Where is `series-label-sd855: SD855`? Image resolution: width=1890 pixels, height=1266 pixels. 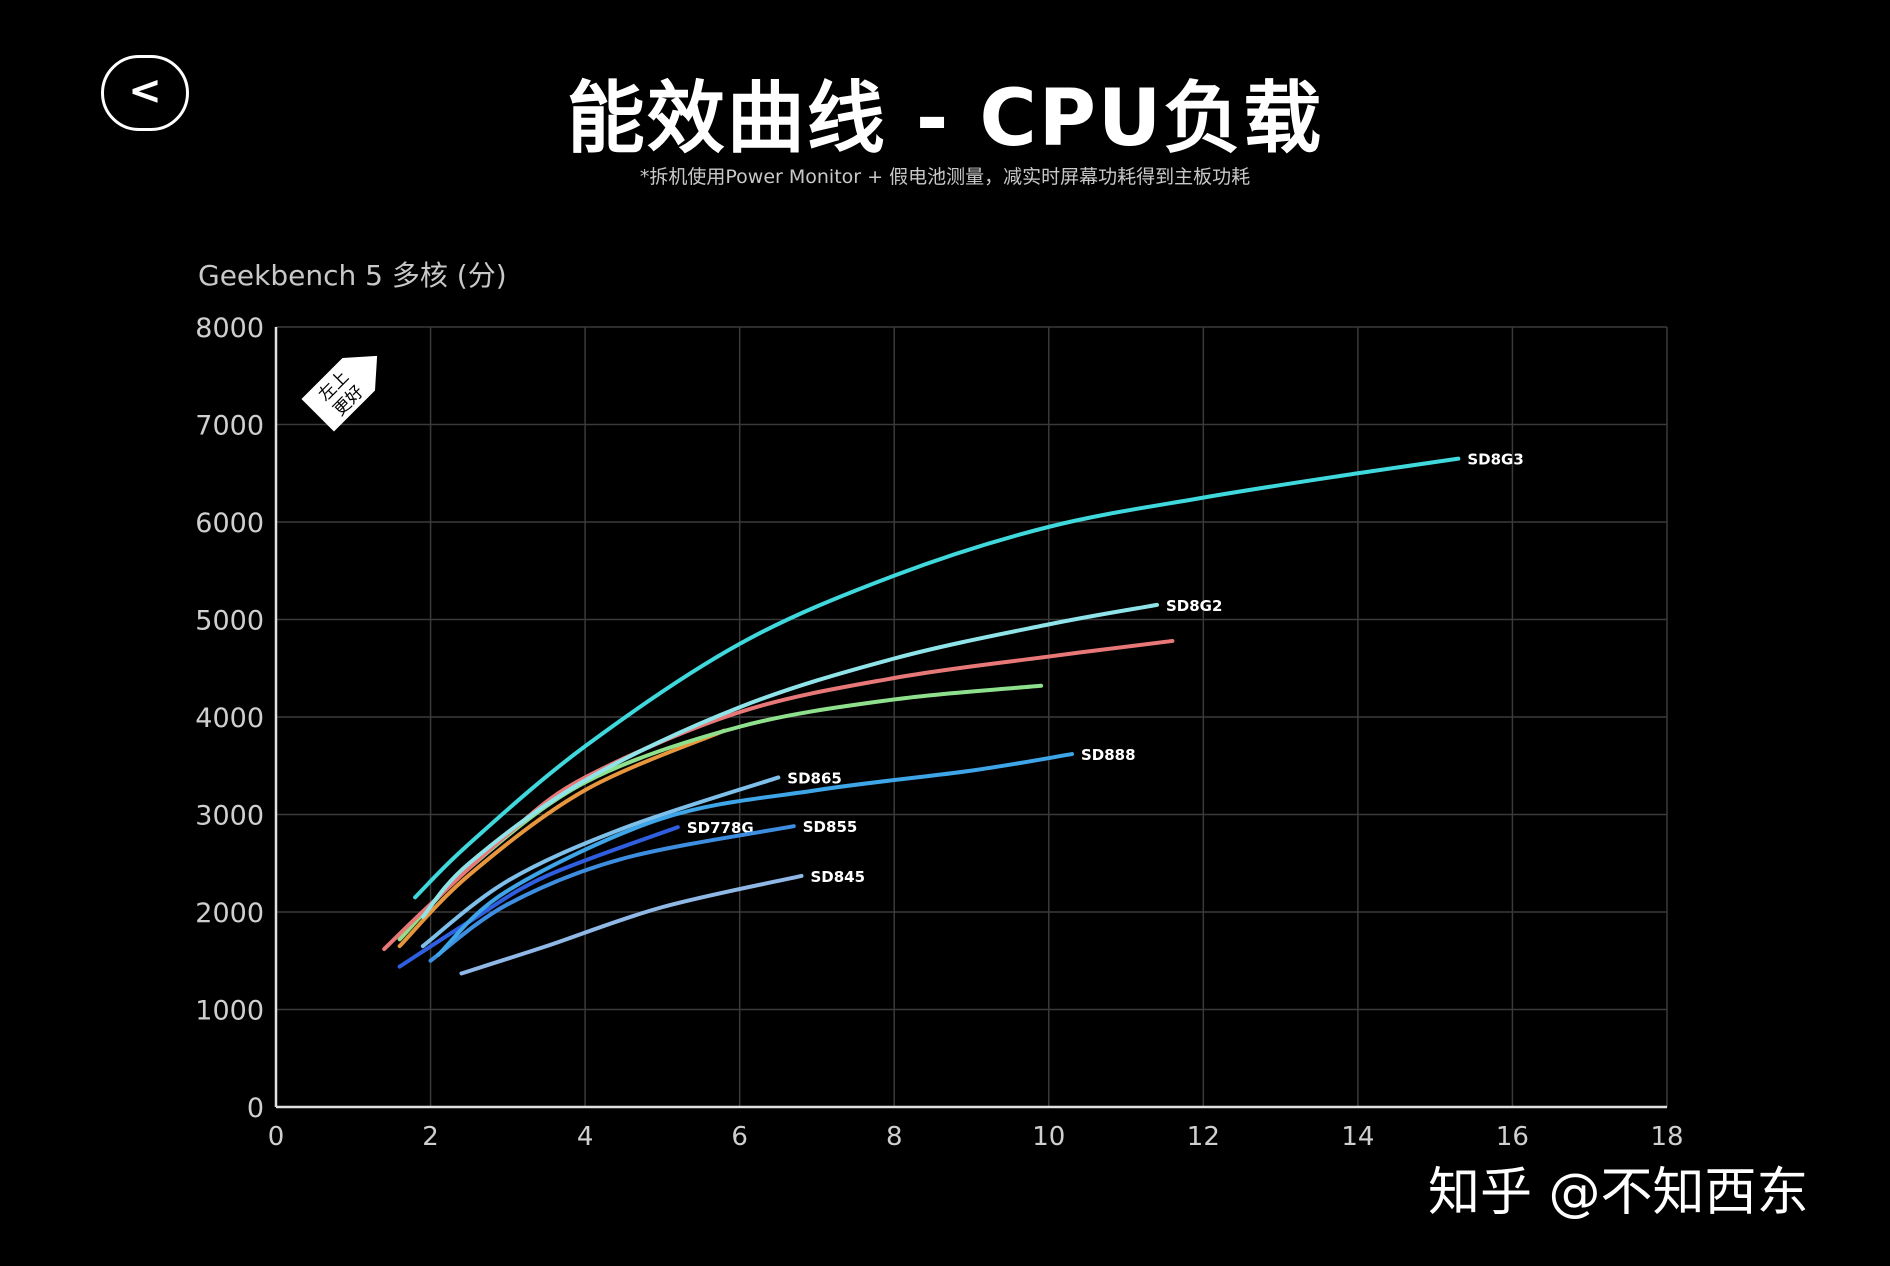 series-label-sd855: SD855 is located at coordinates (830, 827).